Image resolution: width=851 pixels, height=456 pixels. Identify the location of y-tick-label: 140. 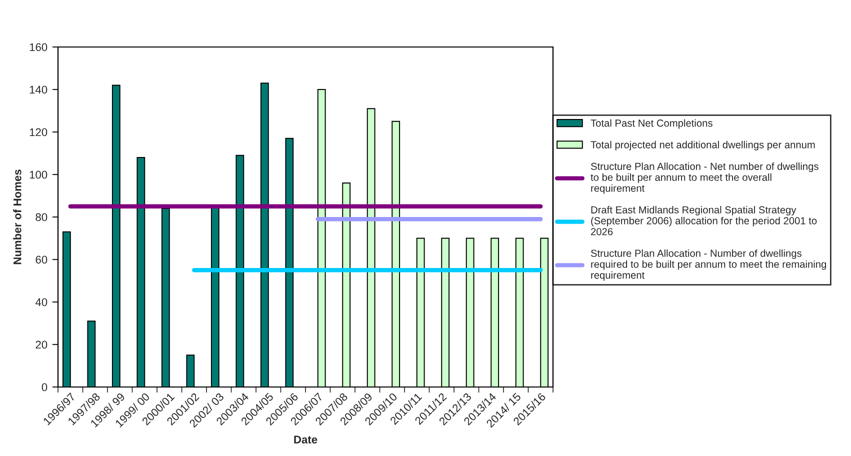
(39, 90).